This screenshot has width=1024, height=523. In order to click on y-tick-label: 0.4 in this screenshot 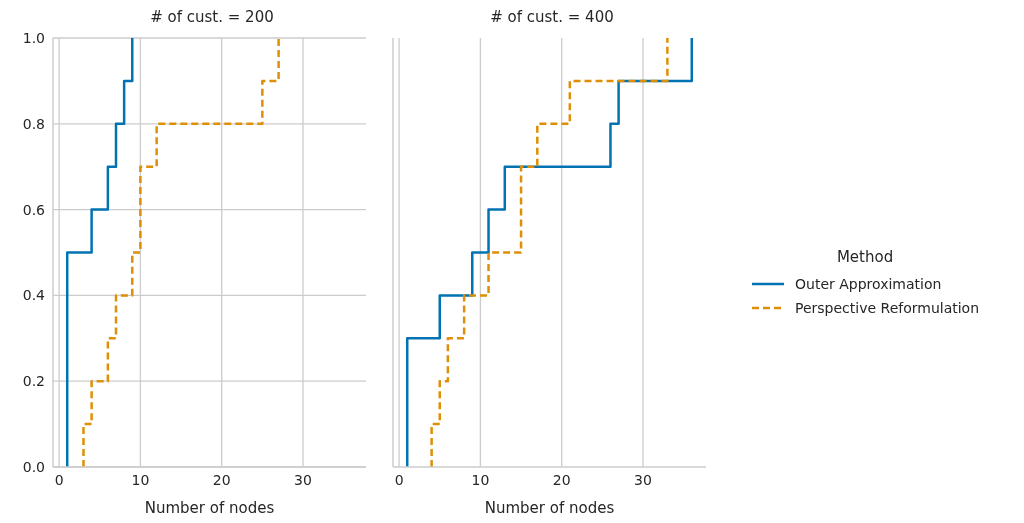, I will do `click(34, 295)`.